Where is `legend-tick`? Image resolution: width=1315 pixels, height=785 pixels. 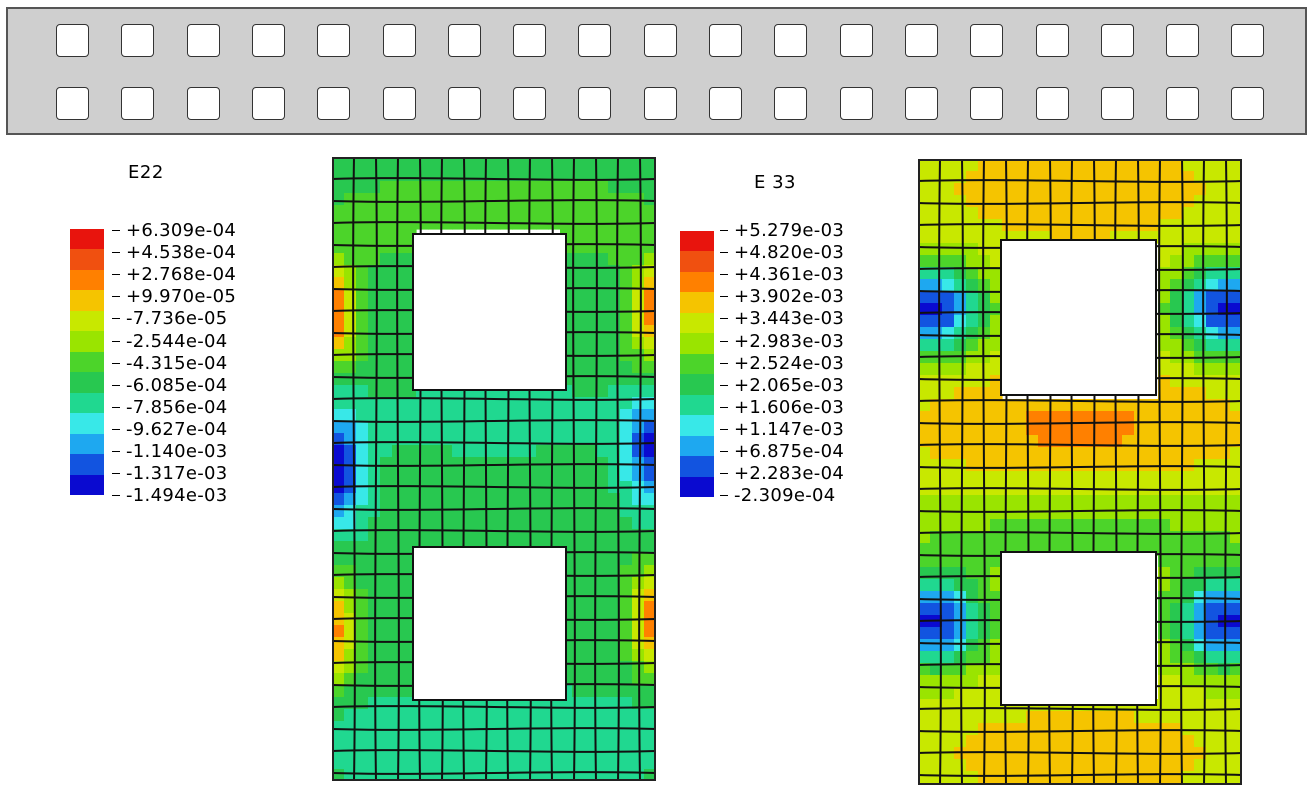
legend-tick is located at coordinates (116, 363).